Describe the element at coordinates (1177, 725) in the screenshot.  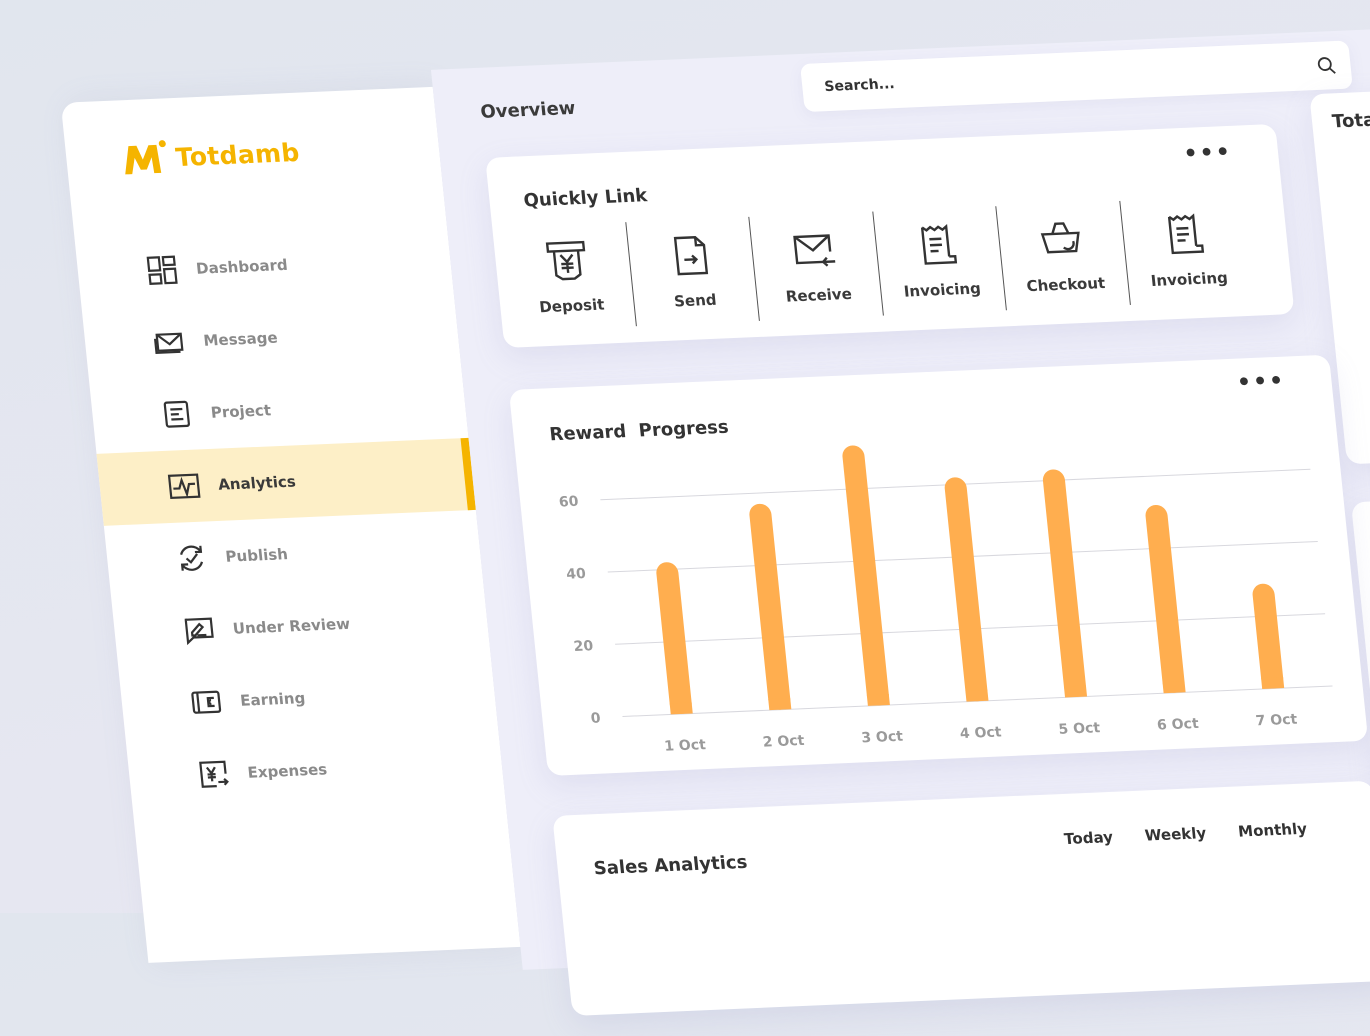
I see `x-tick-label: 6 Oct` at that location.